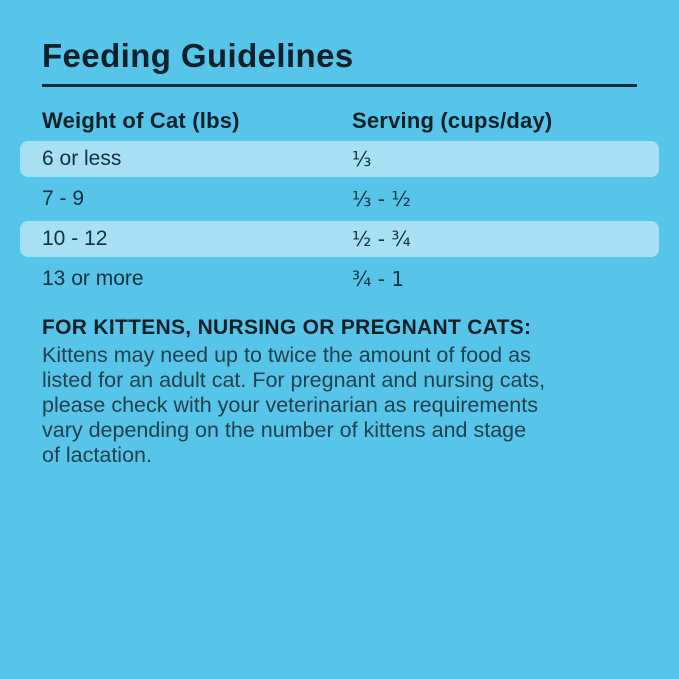 This screenshot has height=679, width=679. What do you see at coordinates (198, 55) in the screenshot?
I see `page-title: Feeding Guidelines` at bounding box center [198, 55].